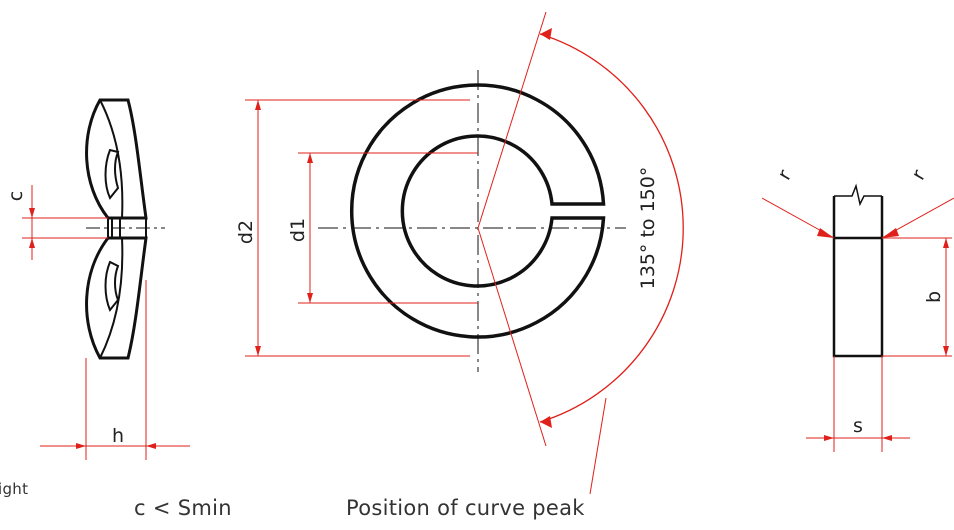 The width and height of the screenshot is (954, 530). I want to click on d2-arrow-bottom, so click(258, 351).